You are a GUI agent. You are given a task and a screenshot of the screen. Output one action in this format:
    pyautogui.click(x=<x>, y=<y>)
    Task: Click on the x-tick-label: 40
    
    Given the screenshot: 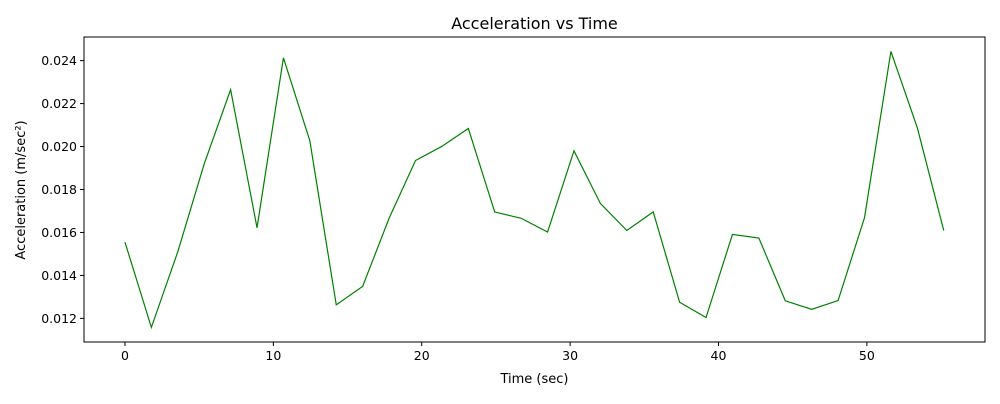 What is the action you would take?
    pyautogui.click(x=719, y=355)
    